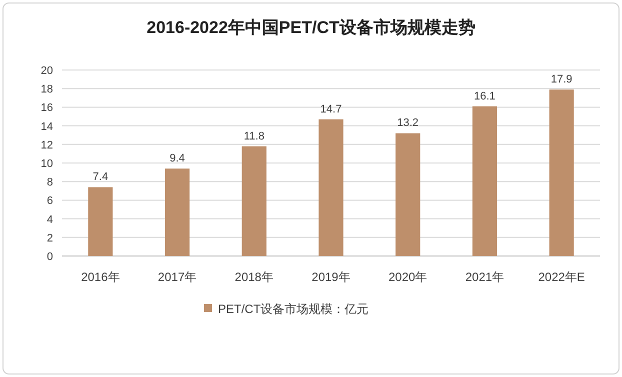  Describe the element at coordinates (331, 277) in the screenshot. I see `x-tick-label: 2019年` at that location.